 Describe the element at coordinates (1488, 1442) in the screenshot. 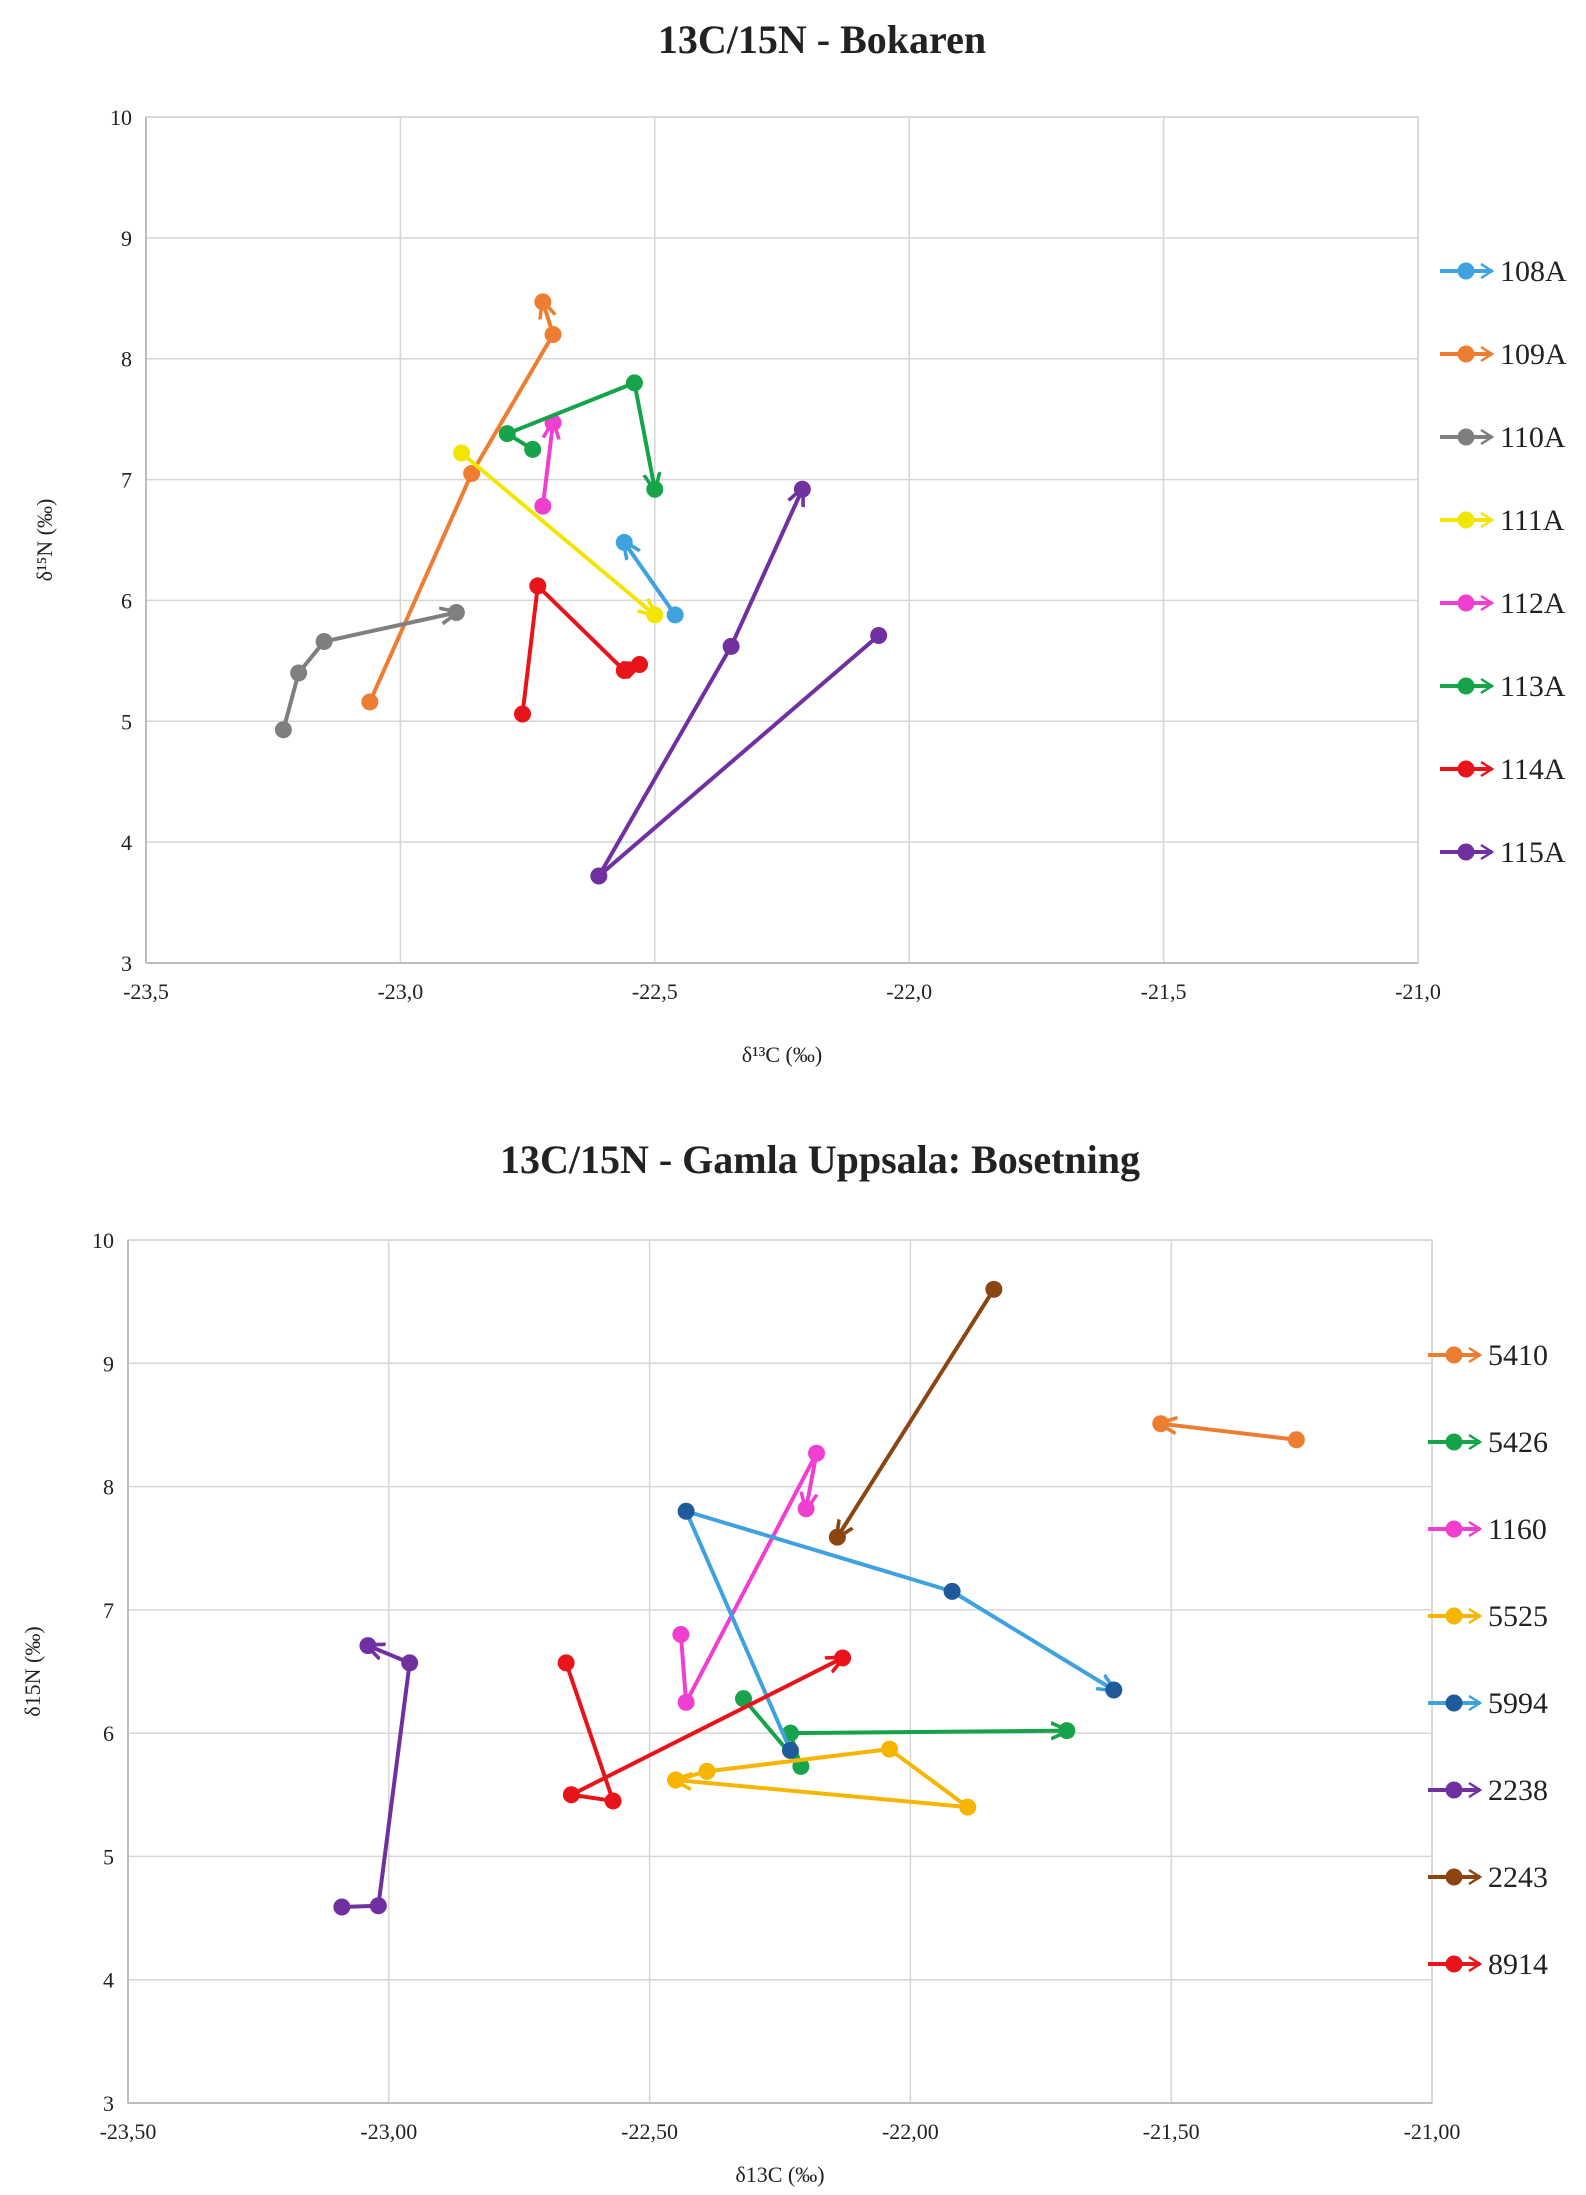

I see `chart2-legend-item-5426: 5426` at that location.